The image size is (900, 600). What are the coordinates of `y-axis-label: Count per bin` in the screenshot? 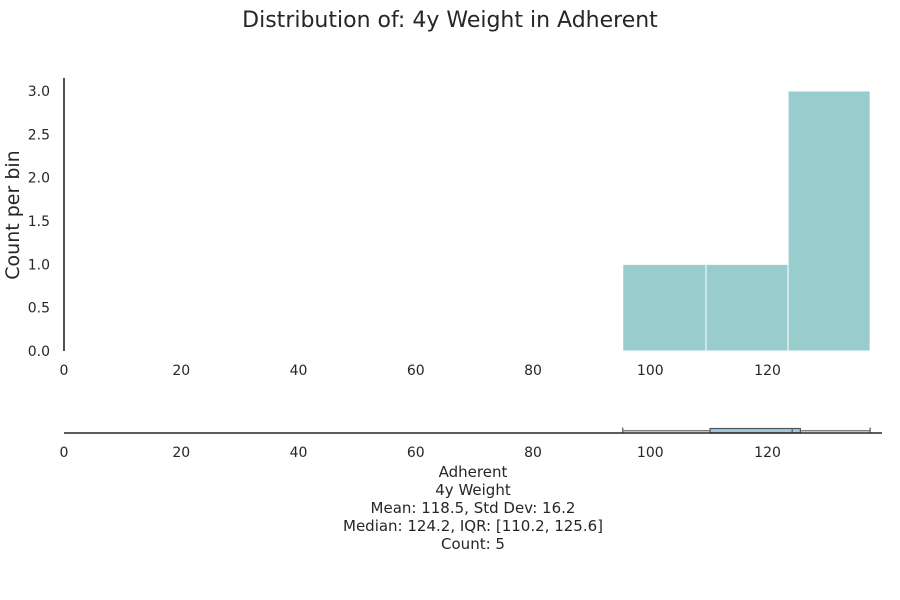 It's located at (13, 214).